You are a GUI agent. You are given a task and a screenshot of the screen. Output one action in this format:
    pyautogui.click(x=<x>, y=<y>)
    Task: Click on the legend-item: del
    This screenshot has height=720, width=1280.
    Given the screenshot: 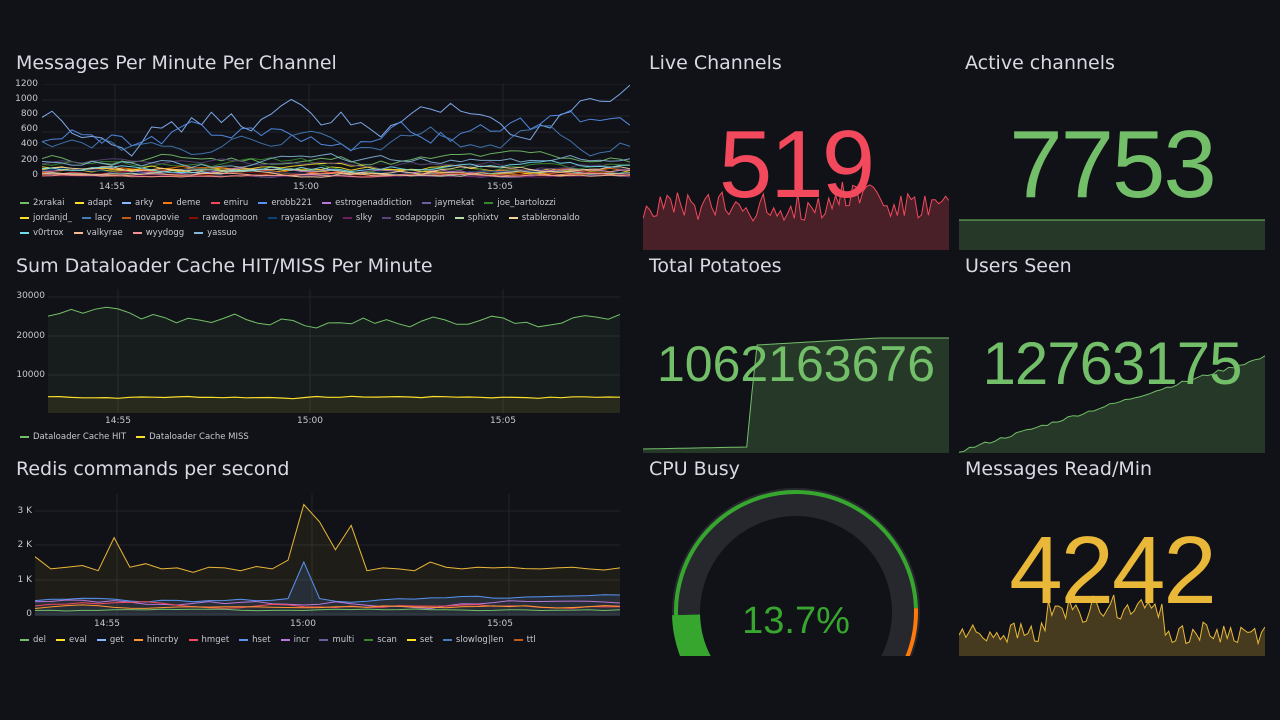 What is the action you would take?
    pyautogui.click(x=33, y=640)
    